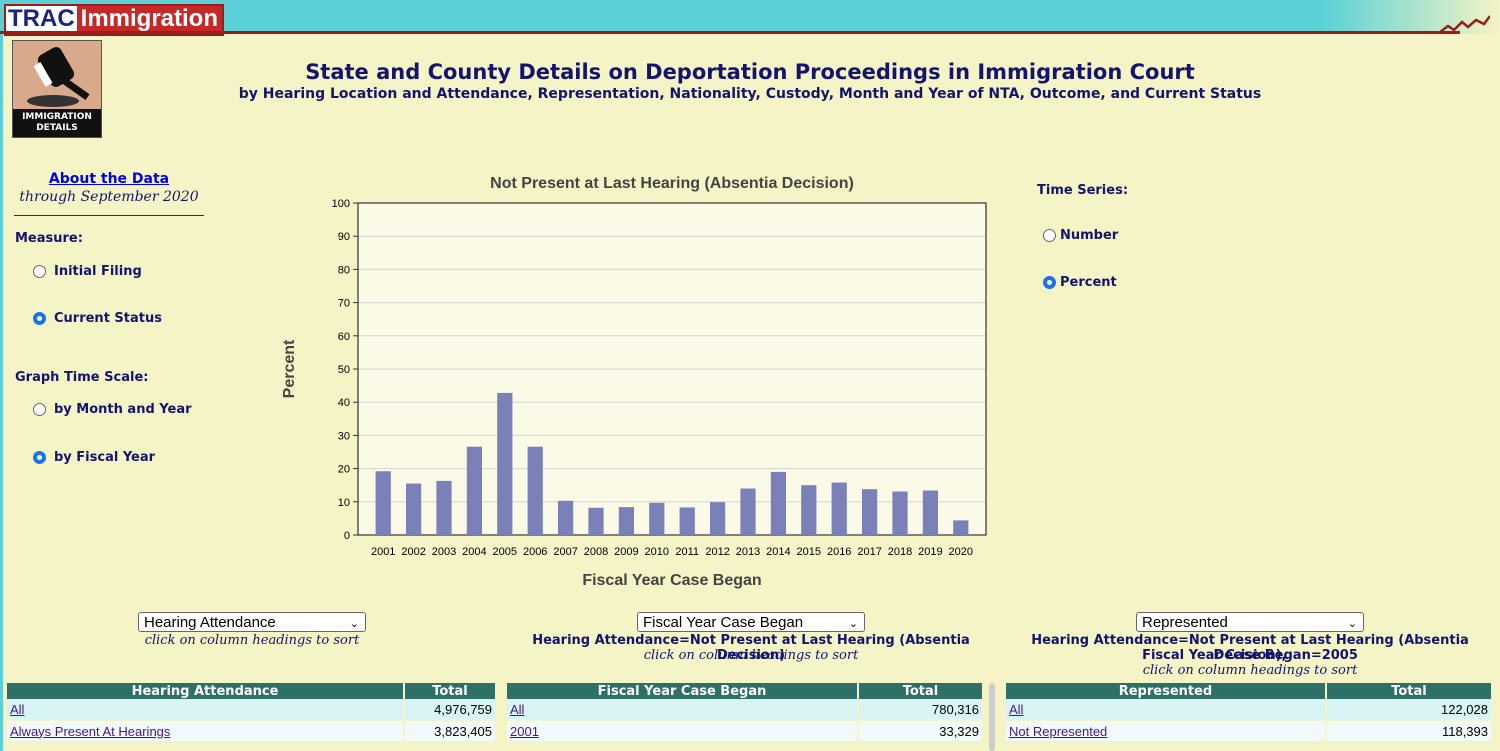 This screenshot has width=1500, height=751. Describe the element at coordinates (778, 552) in the screenshot. I see `x-tick-label: 2014` at that location.